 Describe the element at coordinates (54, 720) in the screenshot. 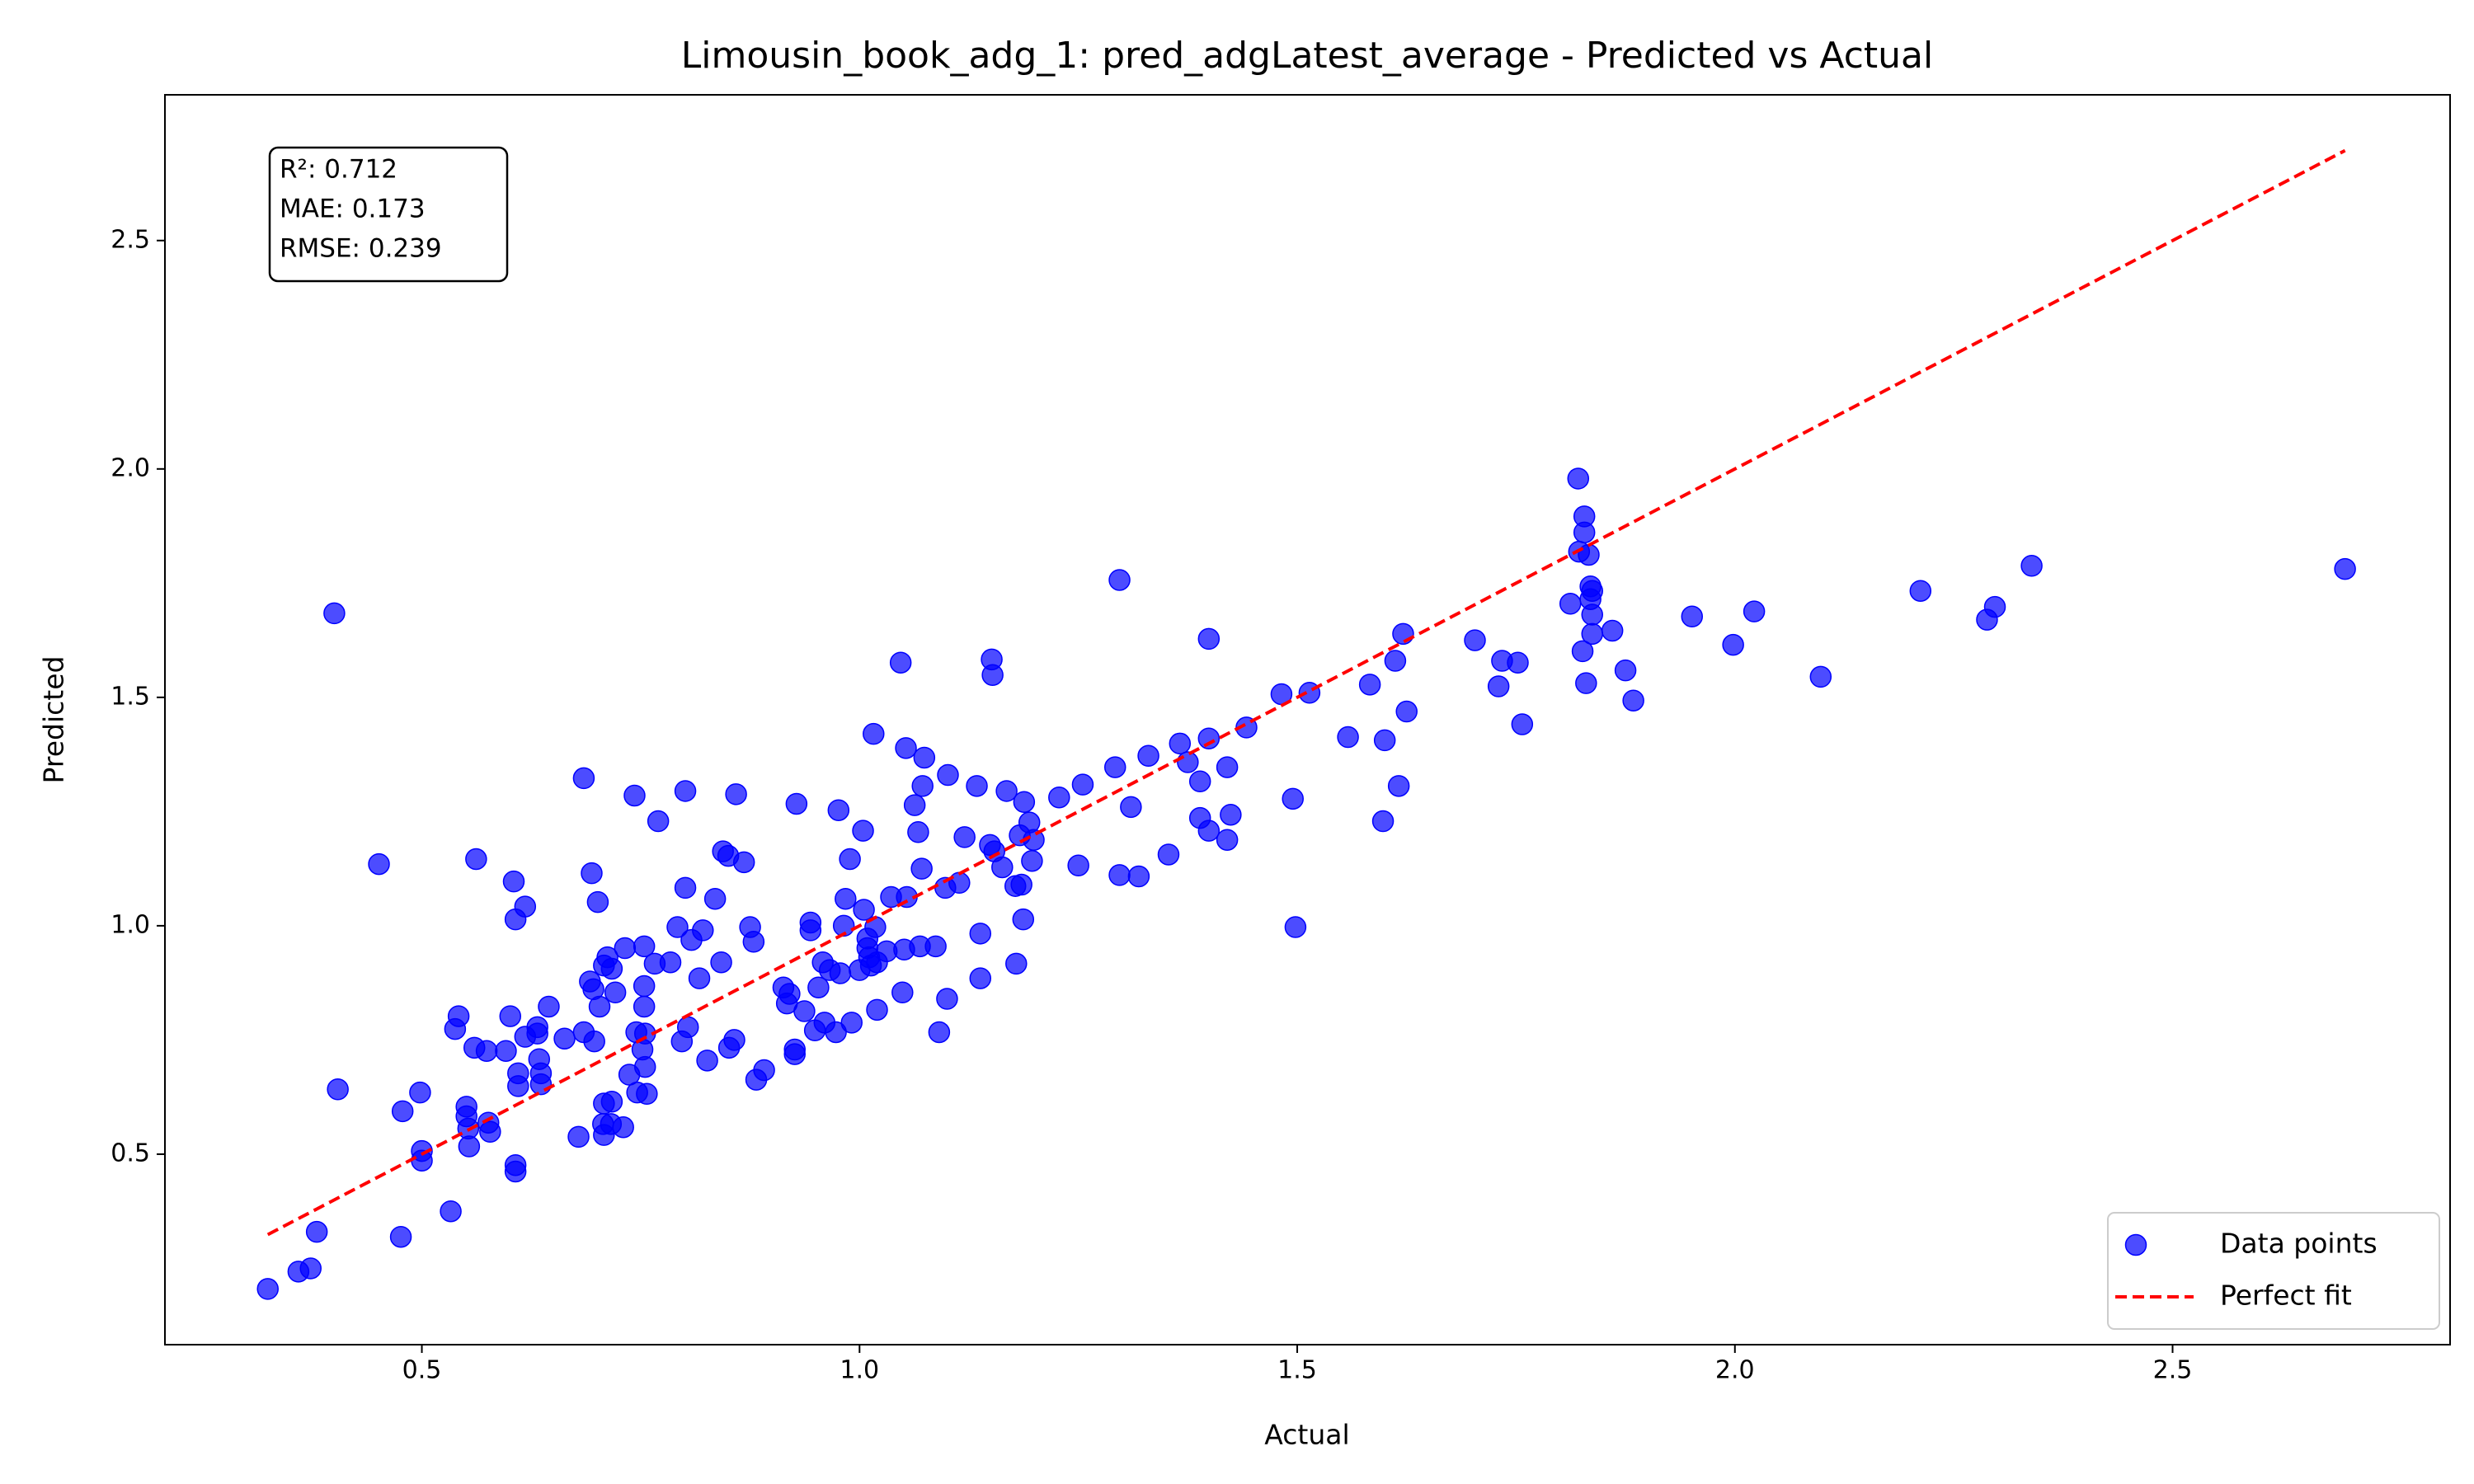

I see `y-axis-label: Predicted` at that location.